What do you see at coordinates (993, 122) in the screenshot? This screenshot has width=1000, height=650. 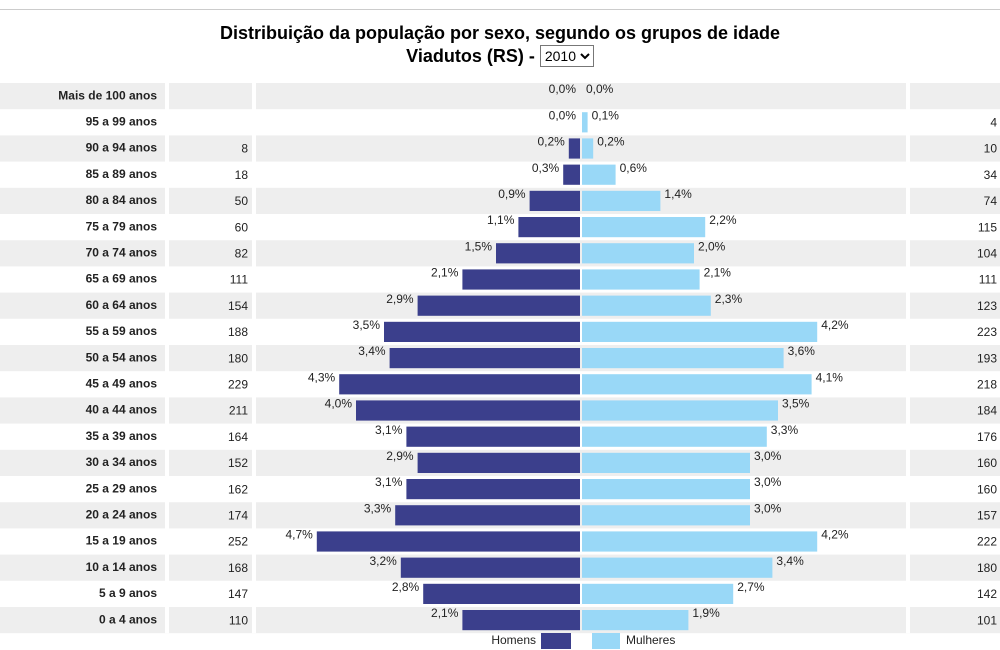 I see `count-label: 4` at bounding box center [993, 122].